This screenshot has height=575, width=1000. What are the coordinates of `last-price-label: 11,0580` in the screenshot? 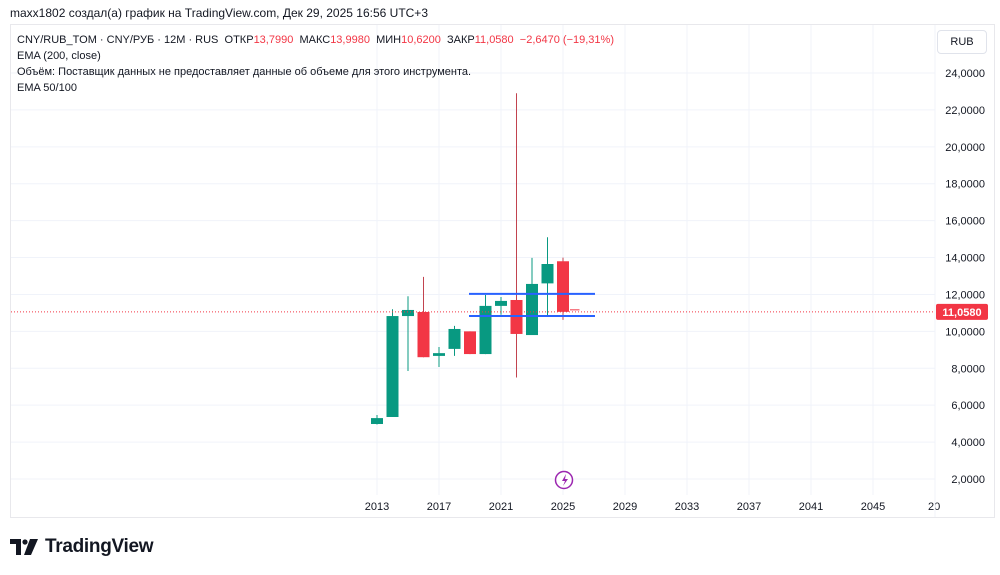 It's located at (961, 313).